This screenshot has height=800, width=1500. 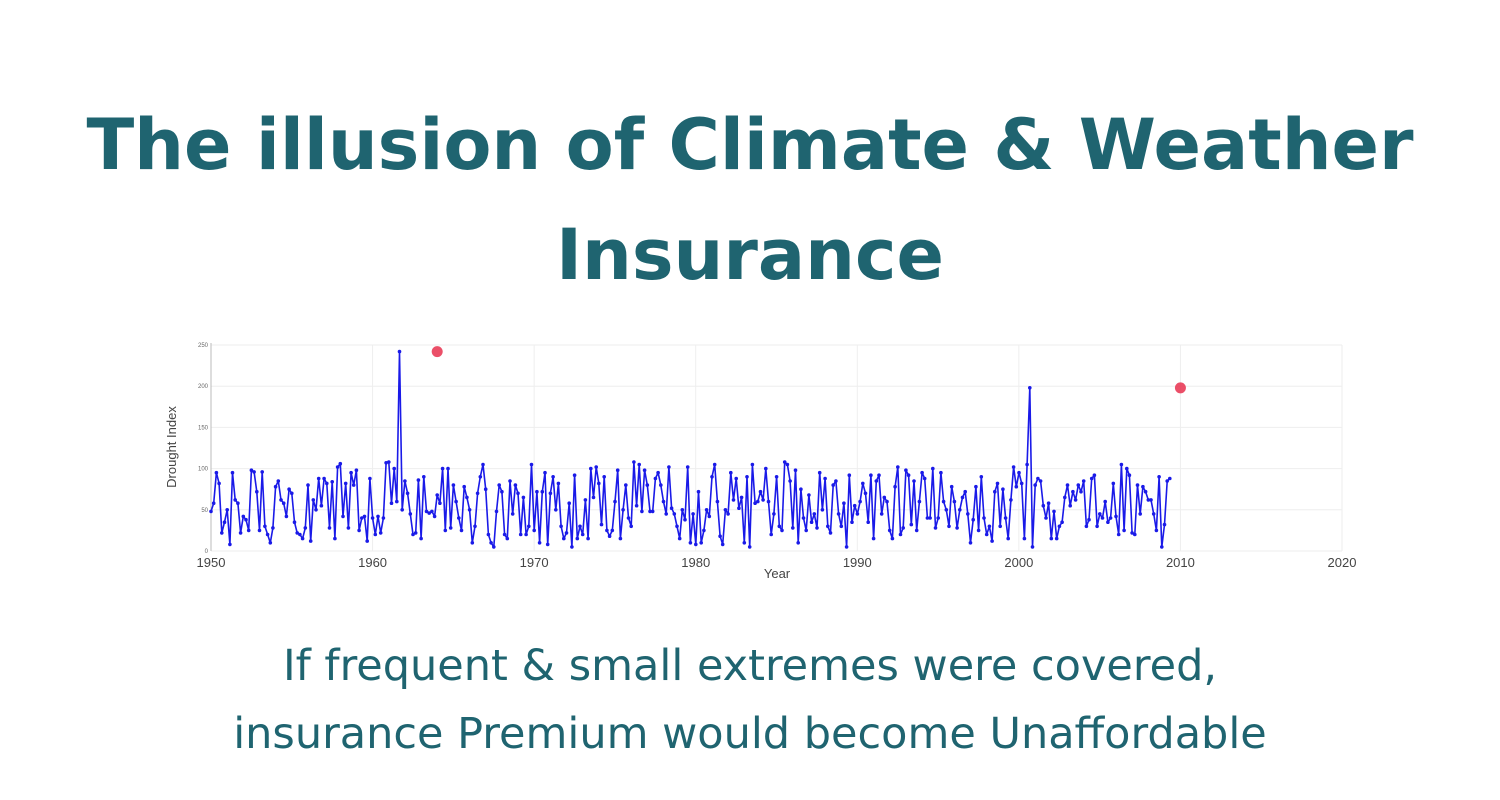 What do you see at coordinates (1180, 388) in the screenshot?
I see `extreme-point-marker` at bounding box center [1180, 388].